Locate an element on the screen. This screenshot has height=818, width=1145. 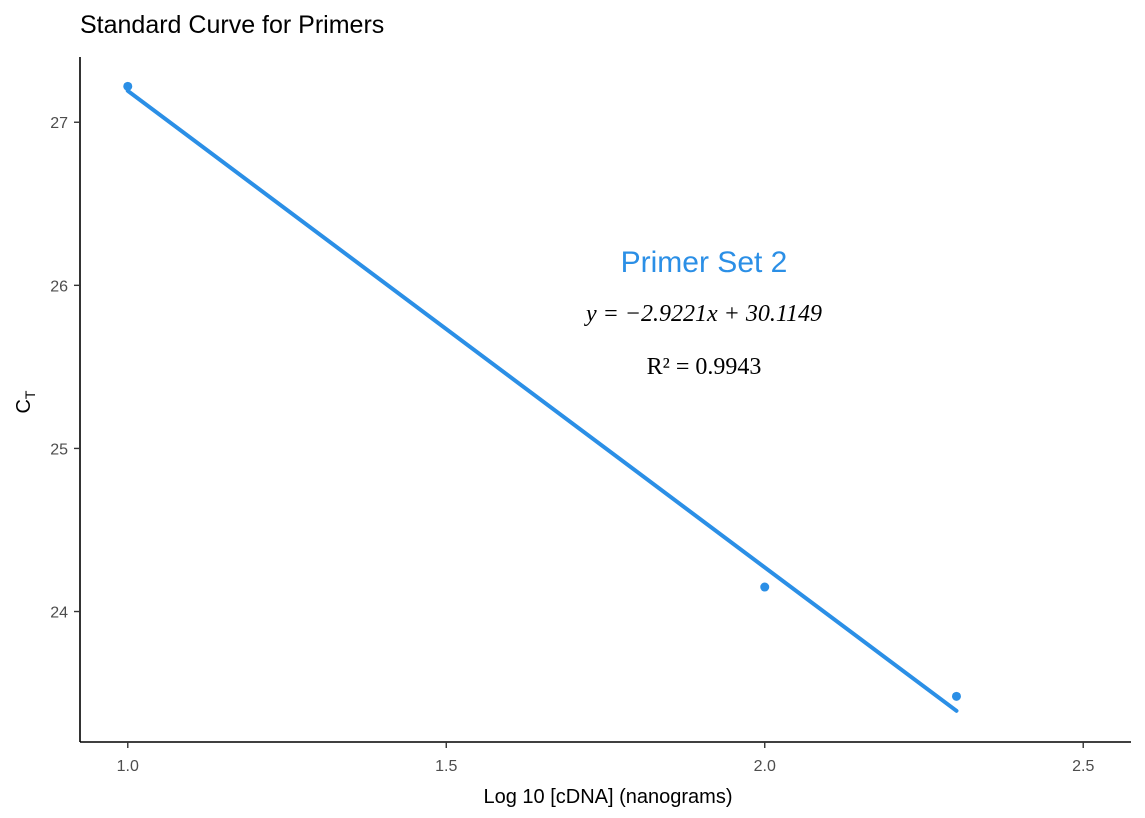
x-tick-label: 1.0 is located at coordinates (128, 766).